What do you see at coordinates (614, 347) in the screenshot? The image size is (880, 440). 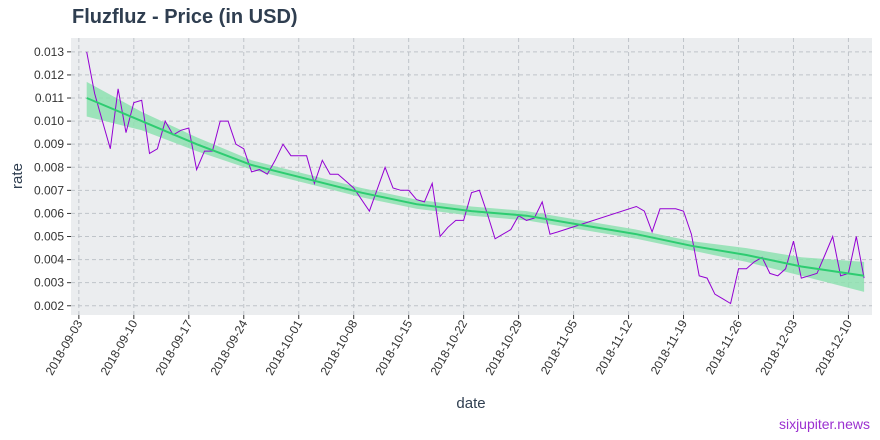 I see `x-tick-label: 2018-11-12` at bounding box center [614, 347].